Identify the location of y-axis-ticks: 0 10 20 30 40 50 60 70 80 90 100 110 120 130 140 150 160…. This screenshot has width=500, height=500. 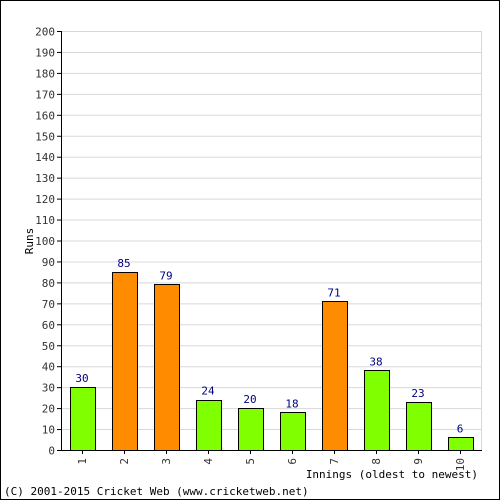
(48, 242).